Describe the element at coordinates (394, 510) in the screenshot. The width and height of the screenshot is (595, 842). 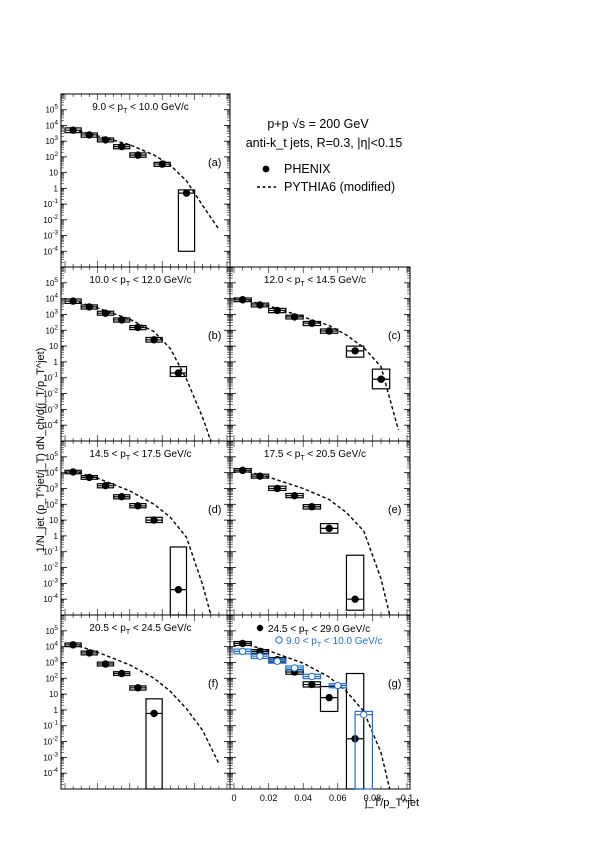
I see `panel-letter: (e)` at that location.